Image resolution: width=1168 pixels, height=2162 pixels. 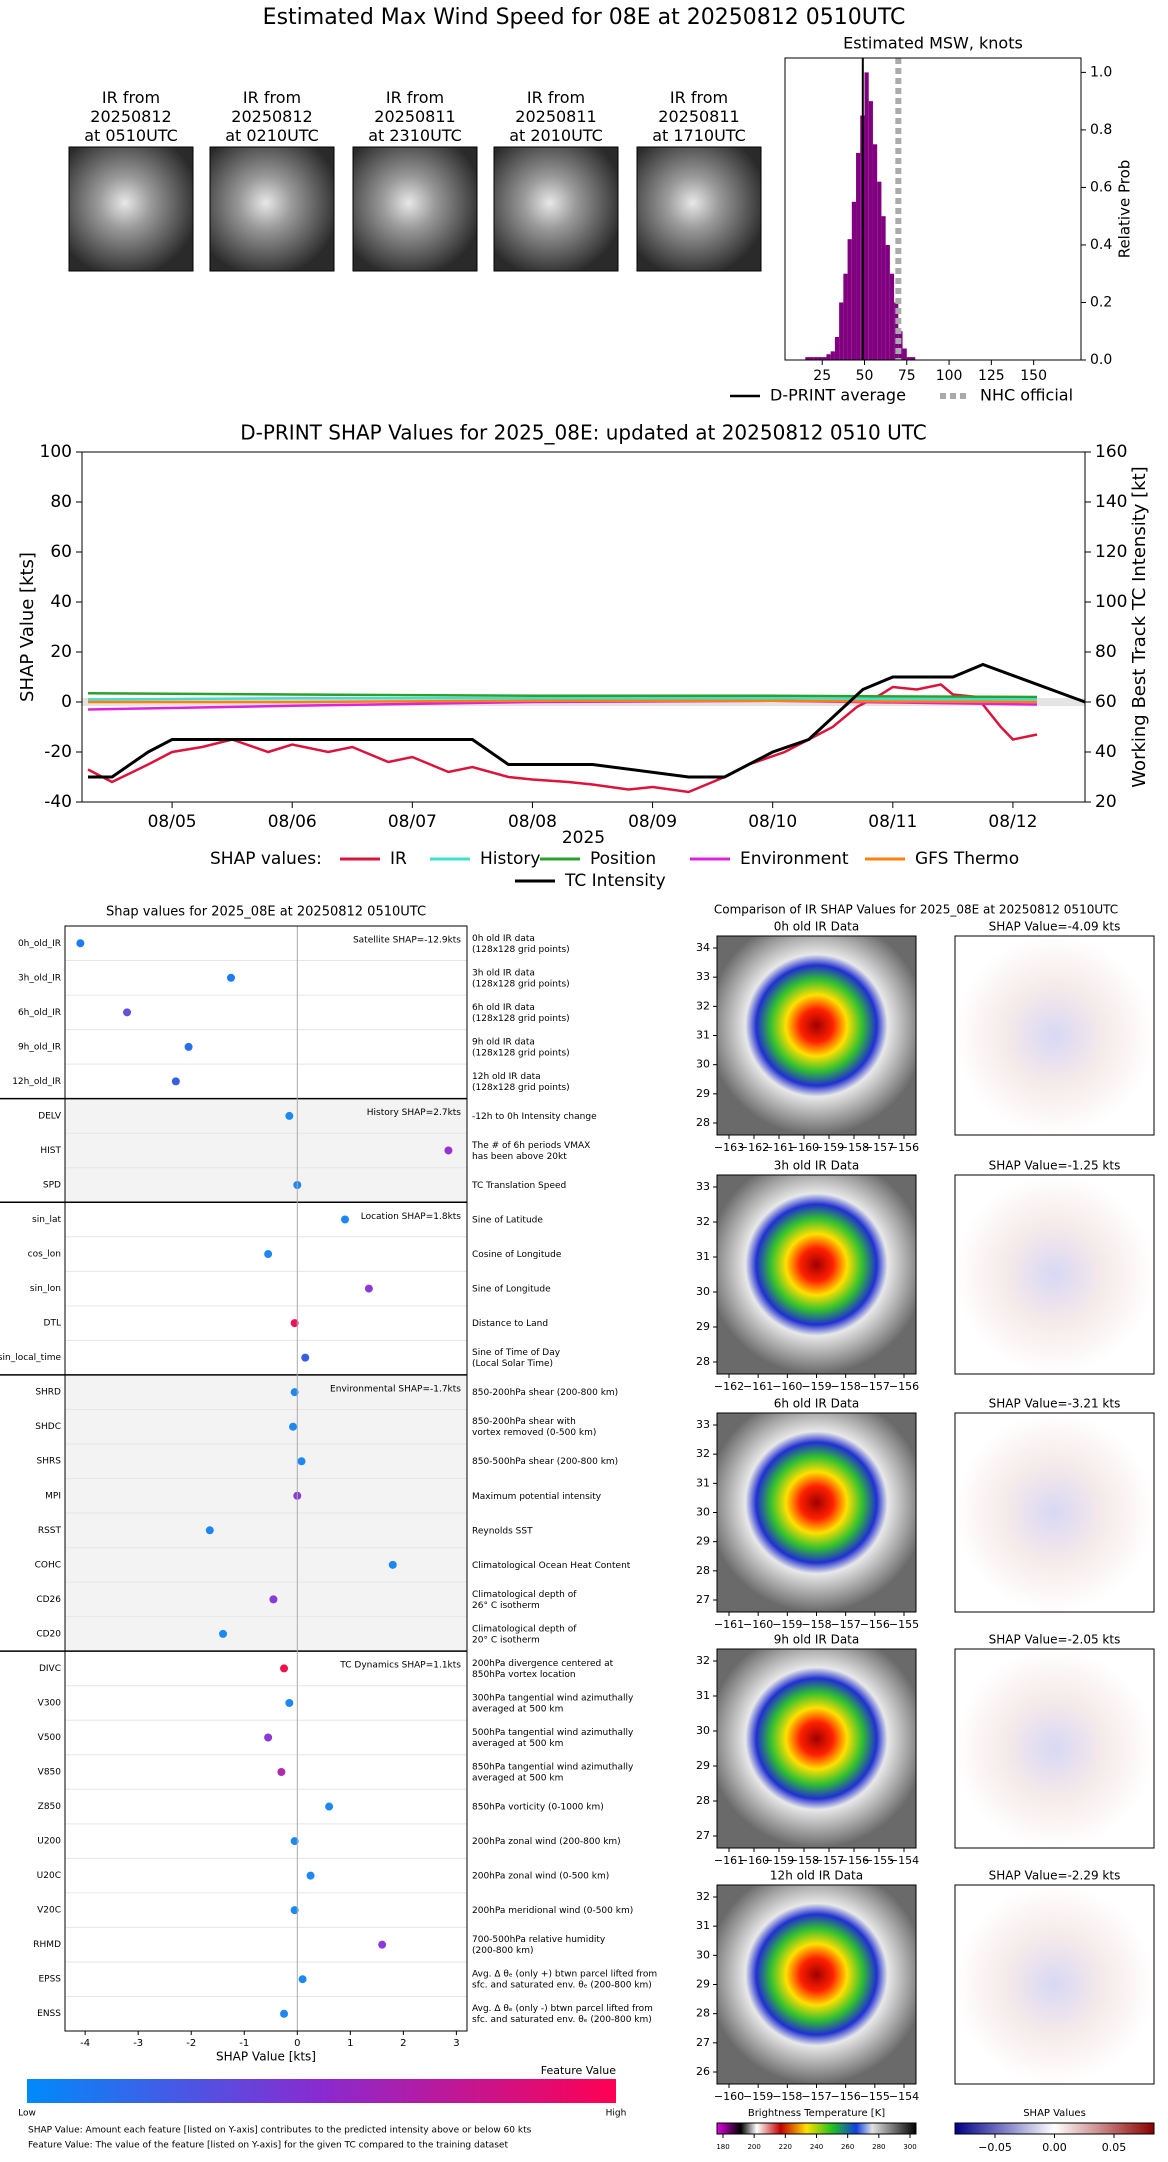 What do you see at coordinates (816, 1035) in the screenshot?
I see `ir-image` at bounding box center [816, 1035].